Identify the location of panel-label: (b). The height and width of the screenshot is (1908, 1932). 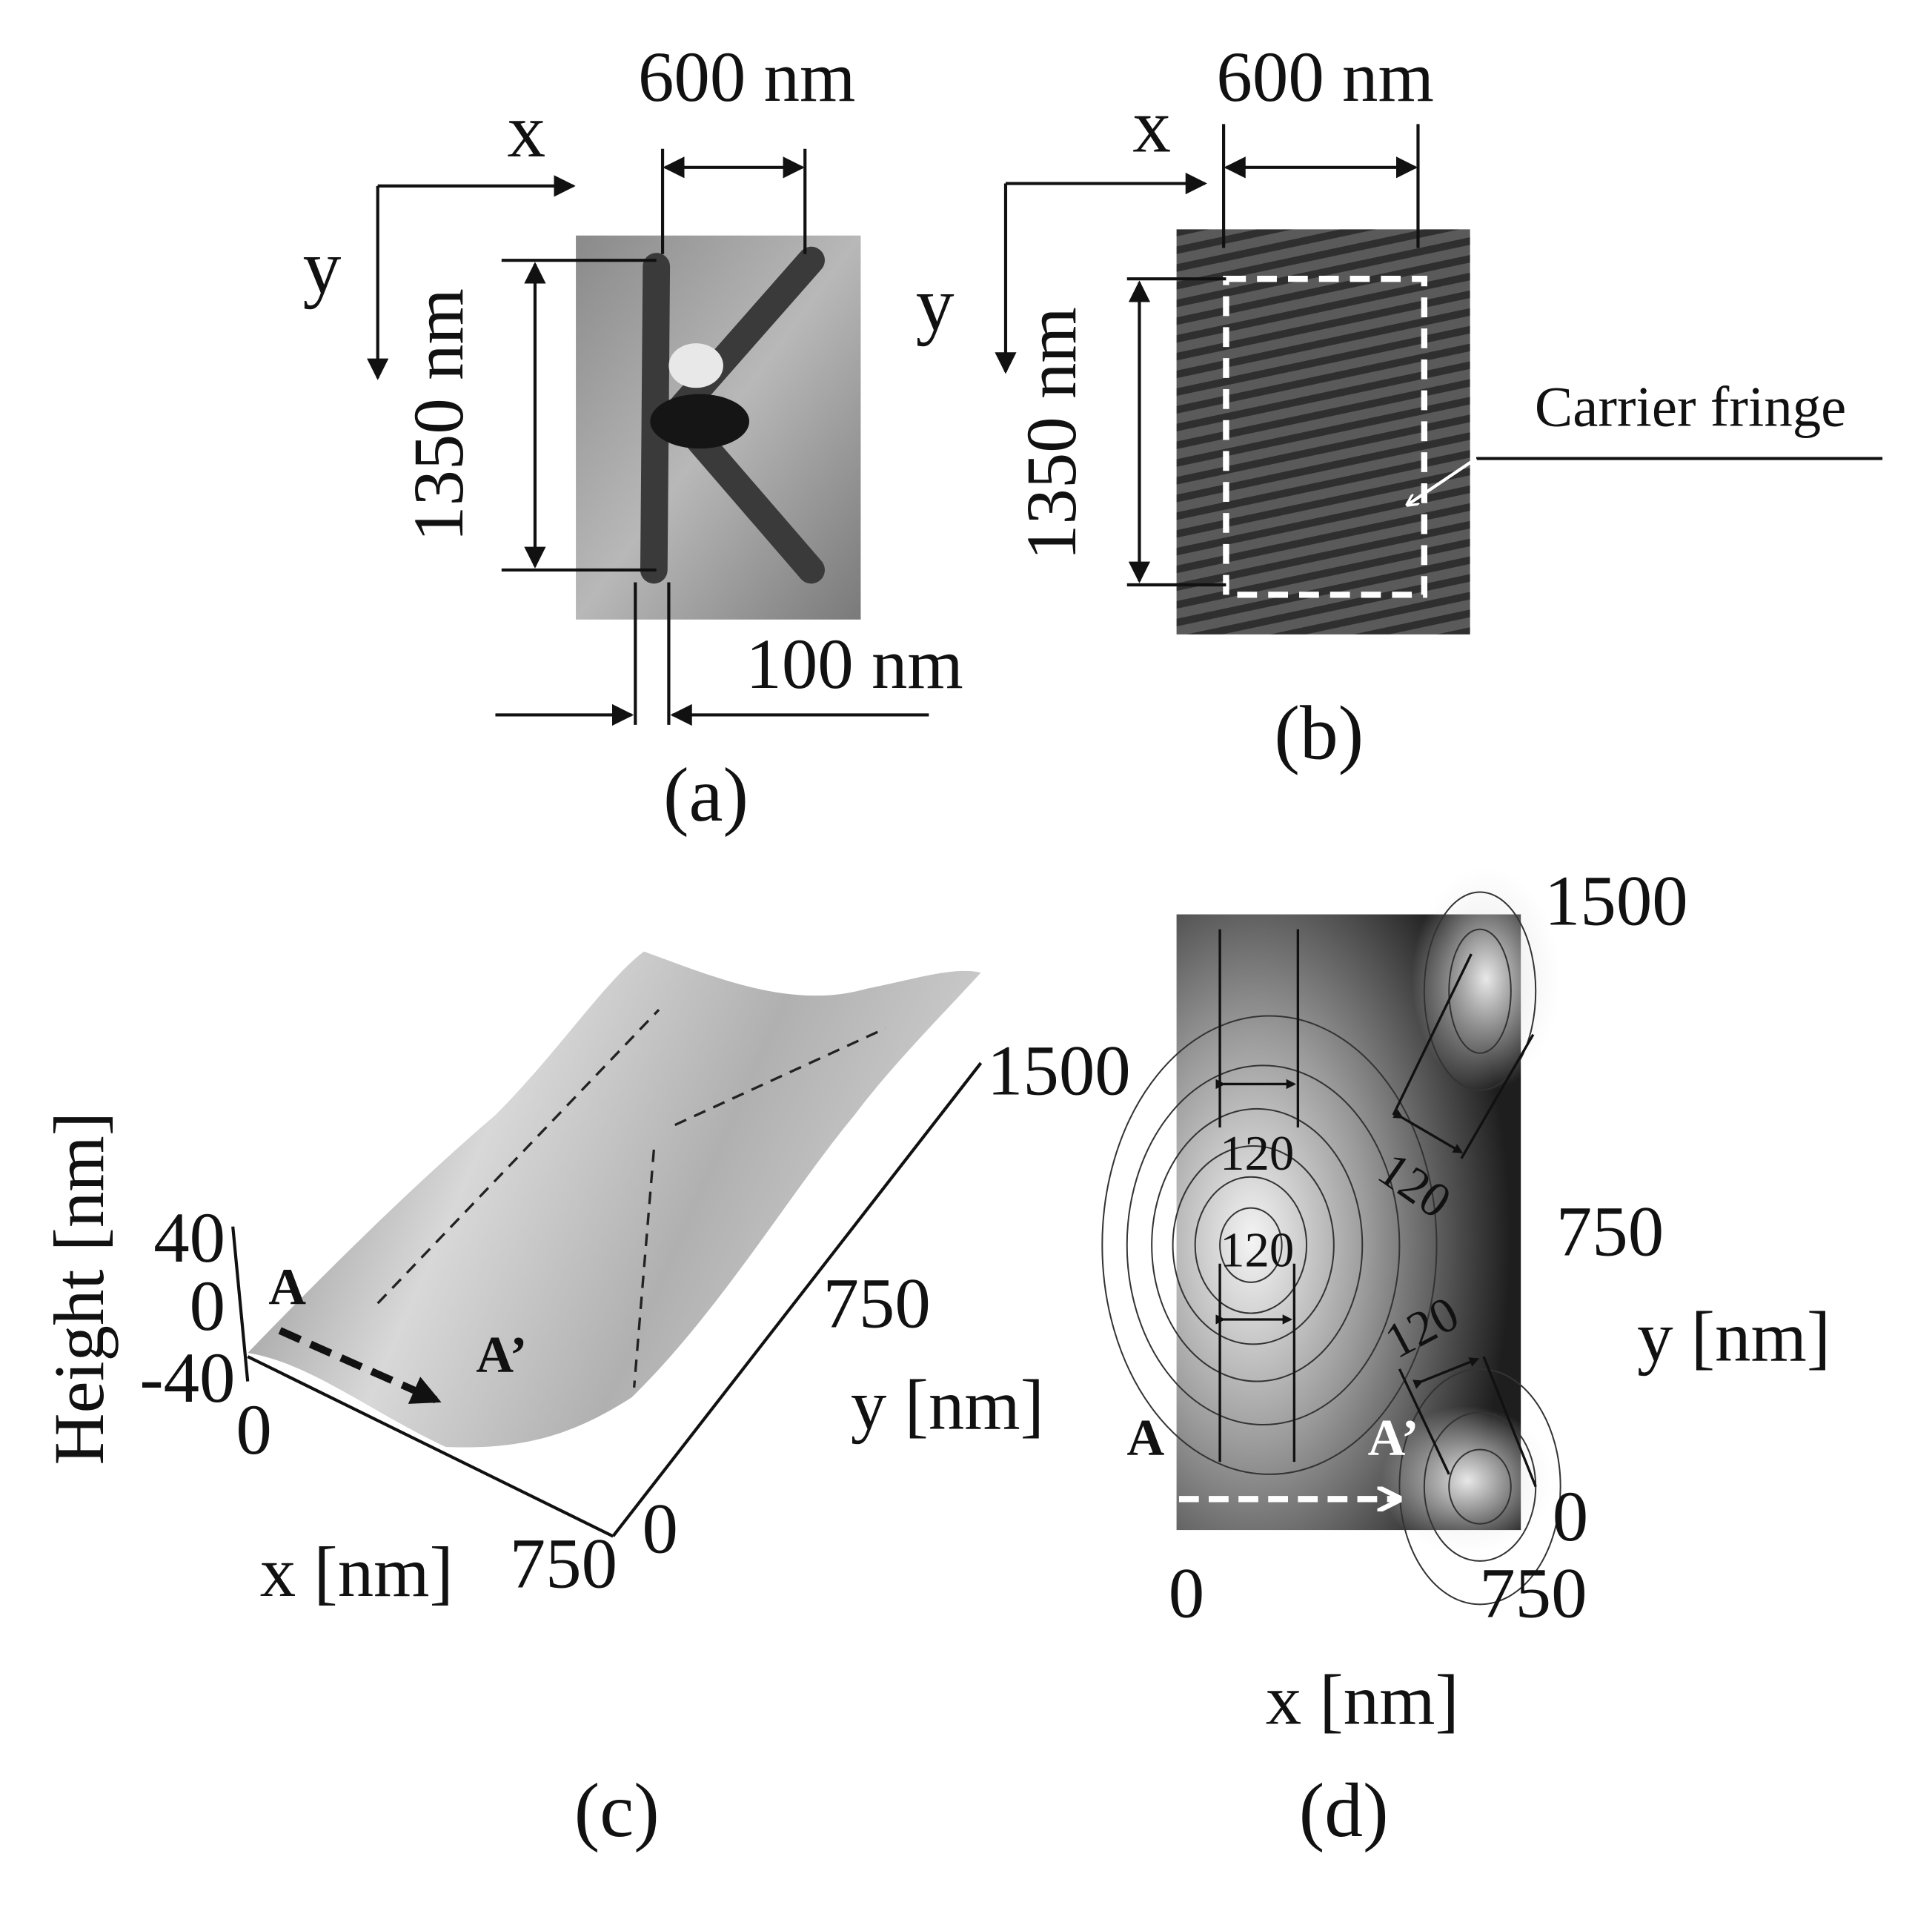
(1319, 733).